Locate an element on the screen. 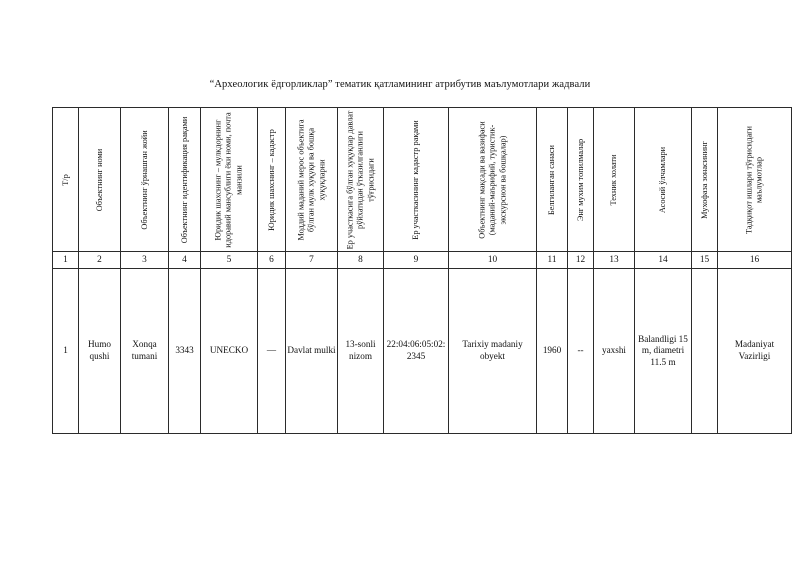 This screenshot has width=800, height=565. col-header-2: Объектнинг номи is located at coordinates (99, 179).